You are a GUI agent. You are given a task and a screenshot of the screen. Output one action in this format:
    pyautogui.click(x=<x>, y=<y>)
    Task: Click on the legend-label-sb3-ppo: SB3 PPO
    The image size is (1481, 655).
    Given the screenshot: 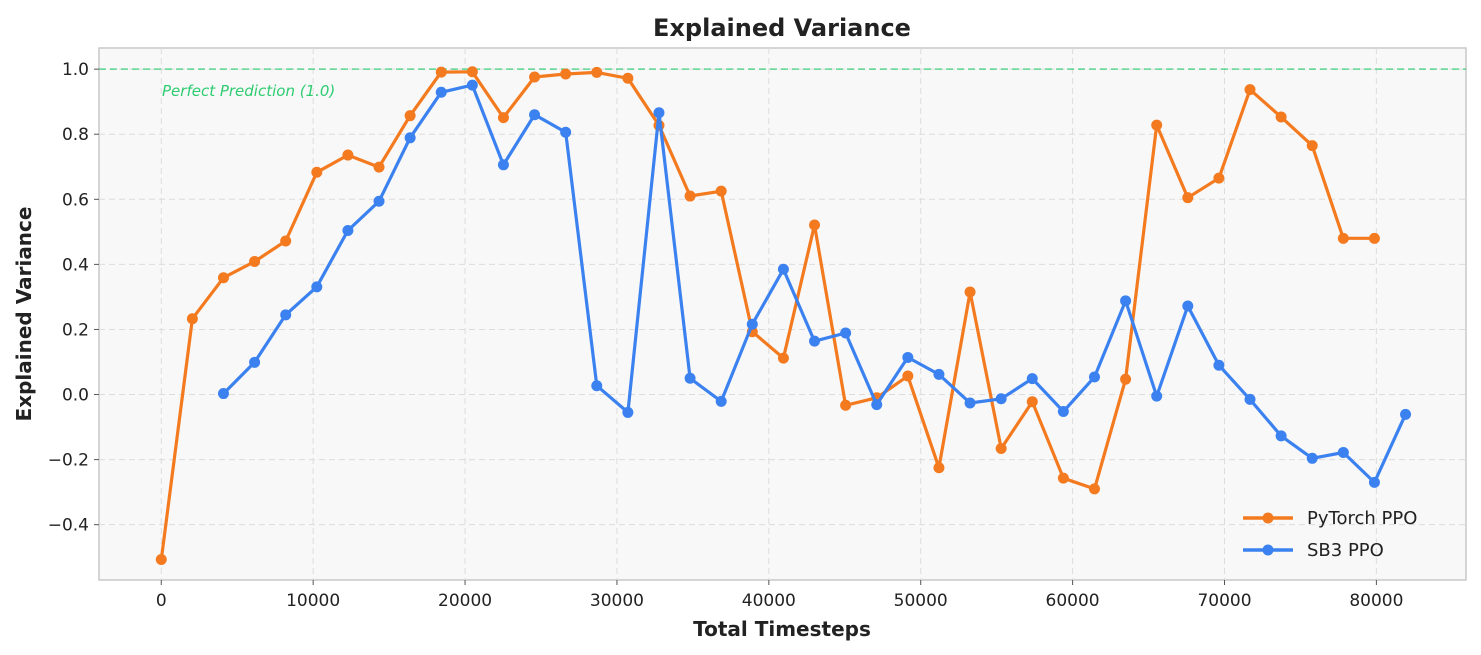 What is the action you would take?
    pyautogui.click(x=1345, y=550)
    